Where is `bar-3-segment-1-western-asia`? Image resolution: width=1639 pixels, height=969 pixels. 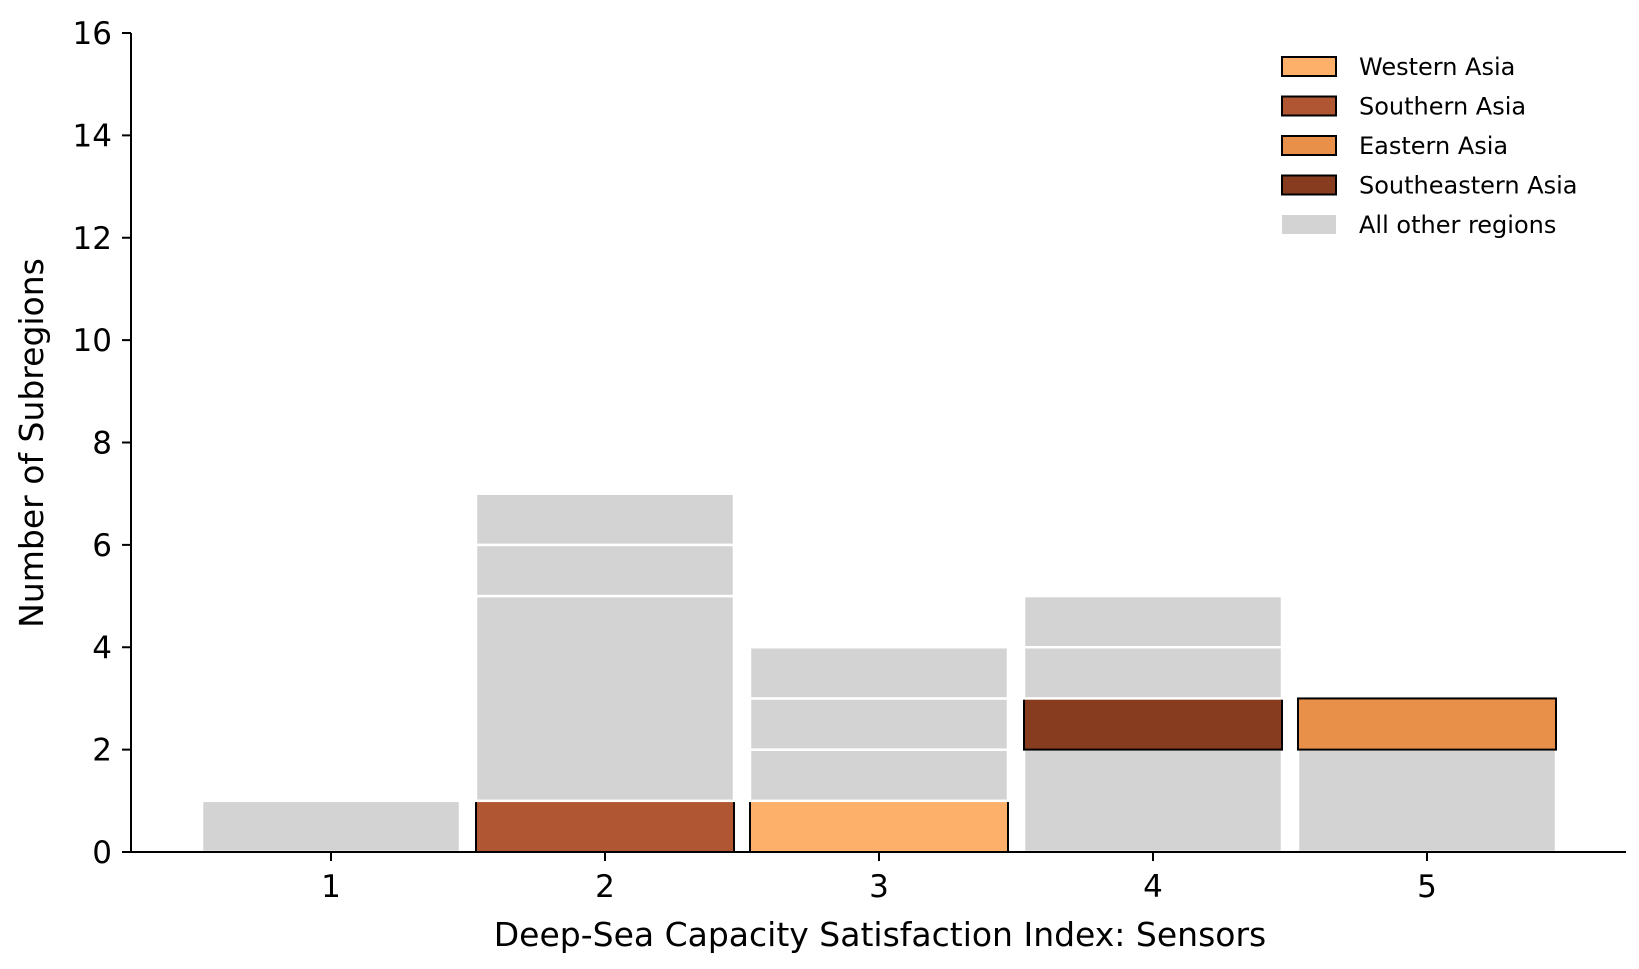 bar-3-segment-1-western-asia is located at coordinates (879, 826).